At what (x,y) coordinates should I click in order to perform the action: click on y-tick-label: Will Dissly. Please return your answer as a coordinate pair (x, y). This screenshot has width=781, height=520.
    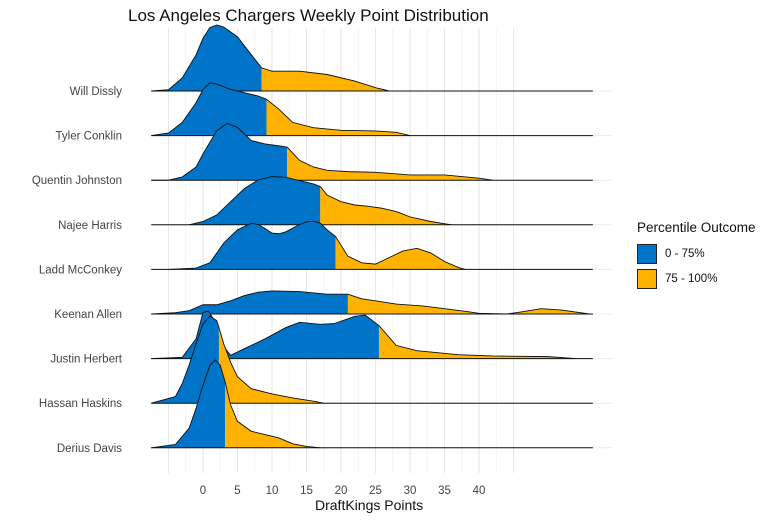
    Looking at the image, I should click on (96, 92).